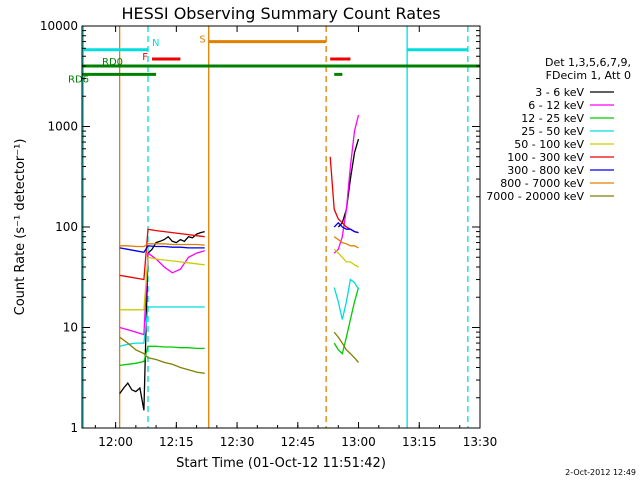  Describe the element at coordinates (237, 442) in the screenshot. I see `x-tick-label: 12:30` at that location.